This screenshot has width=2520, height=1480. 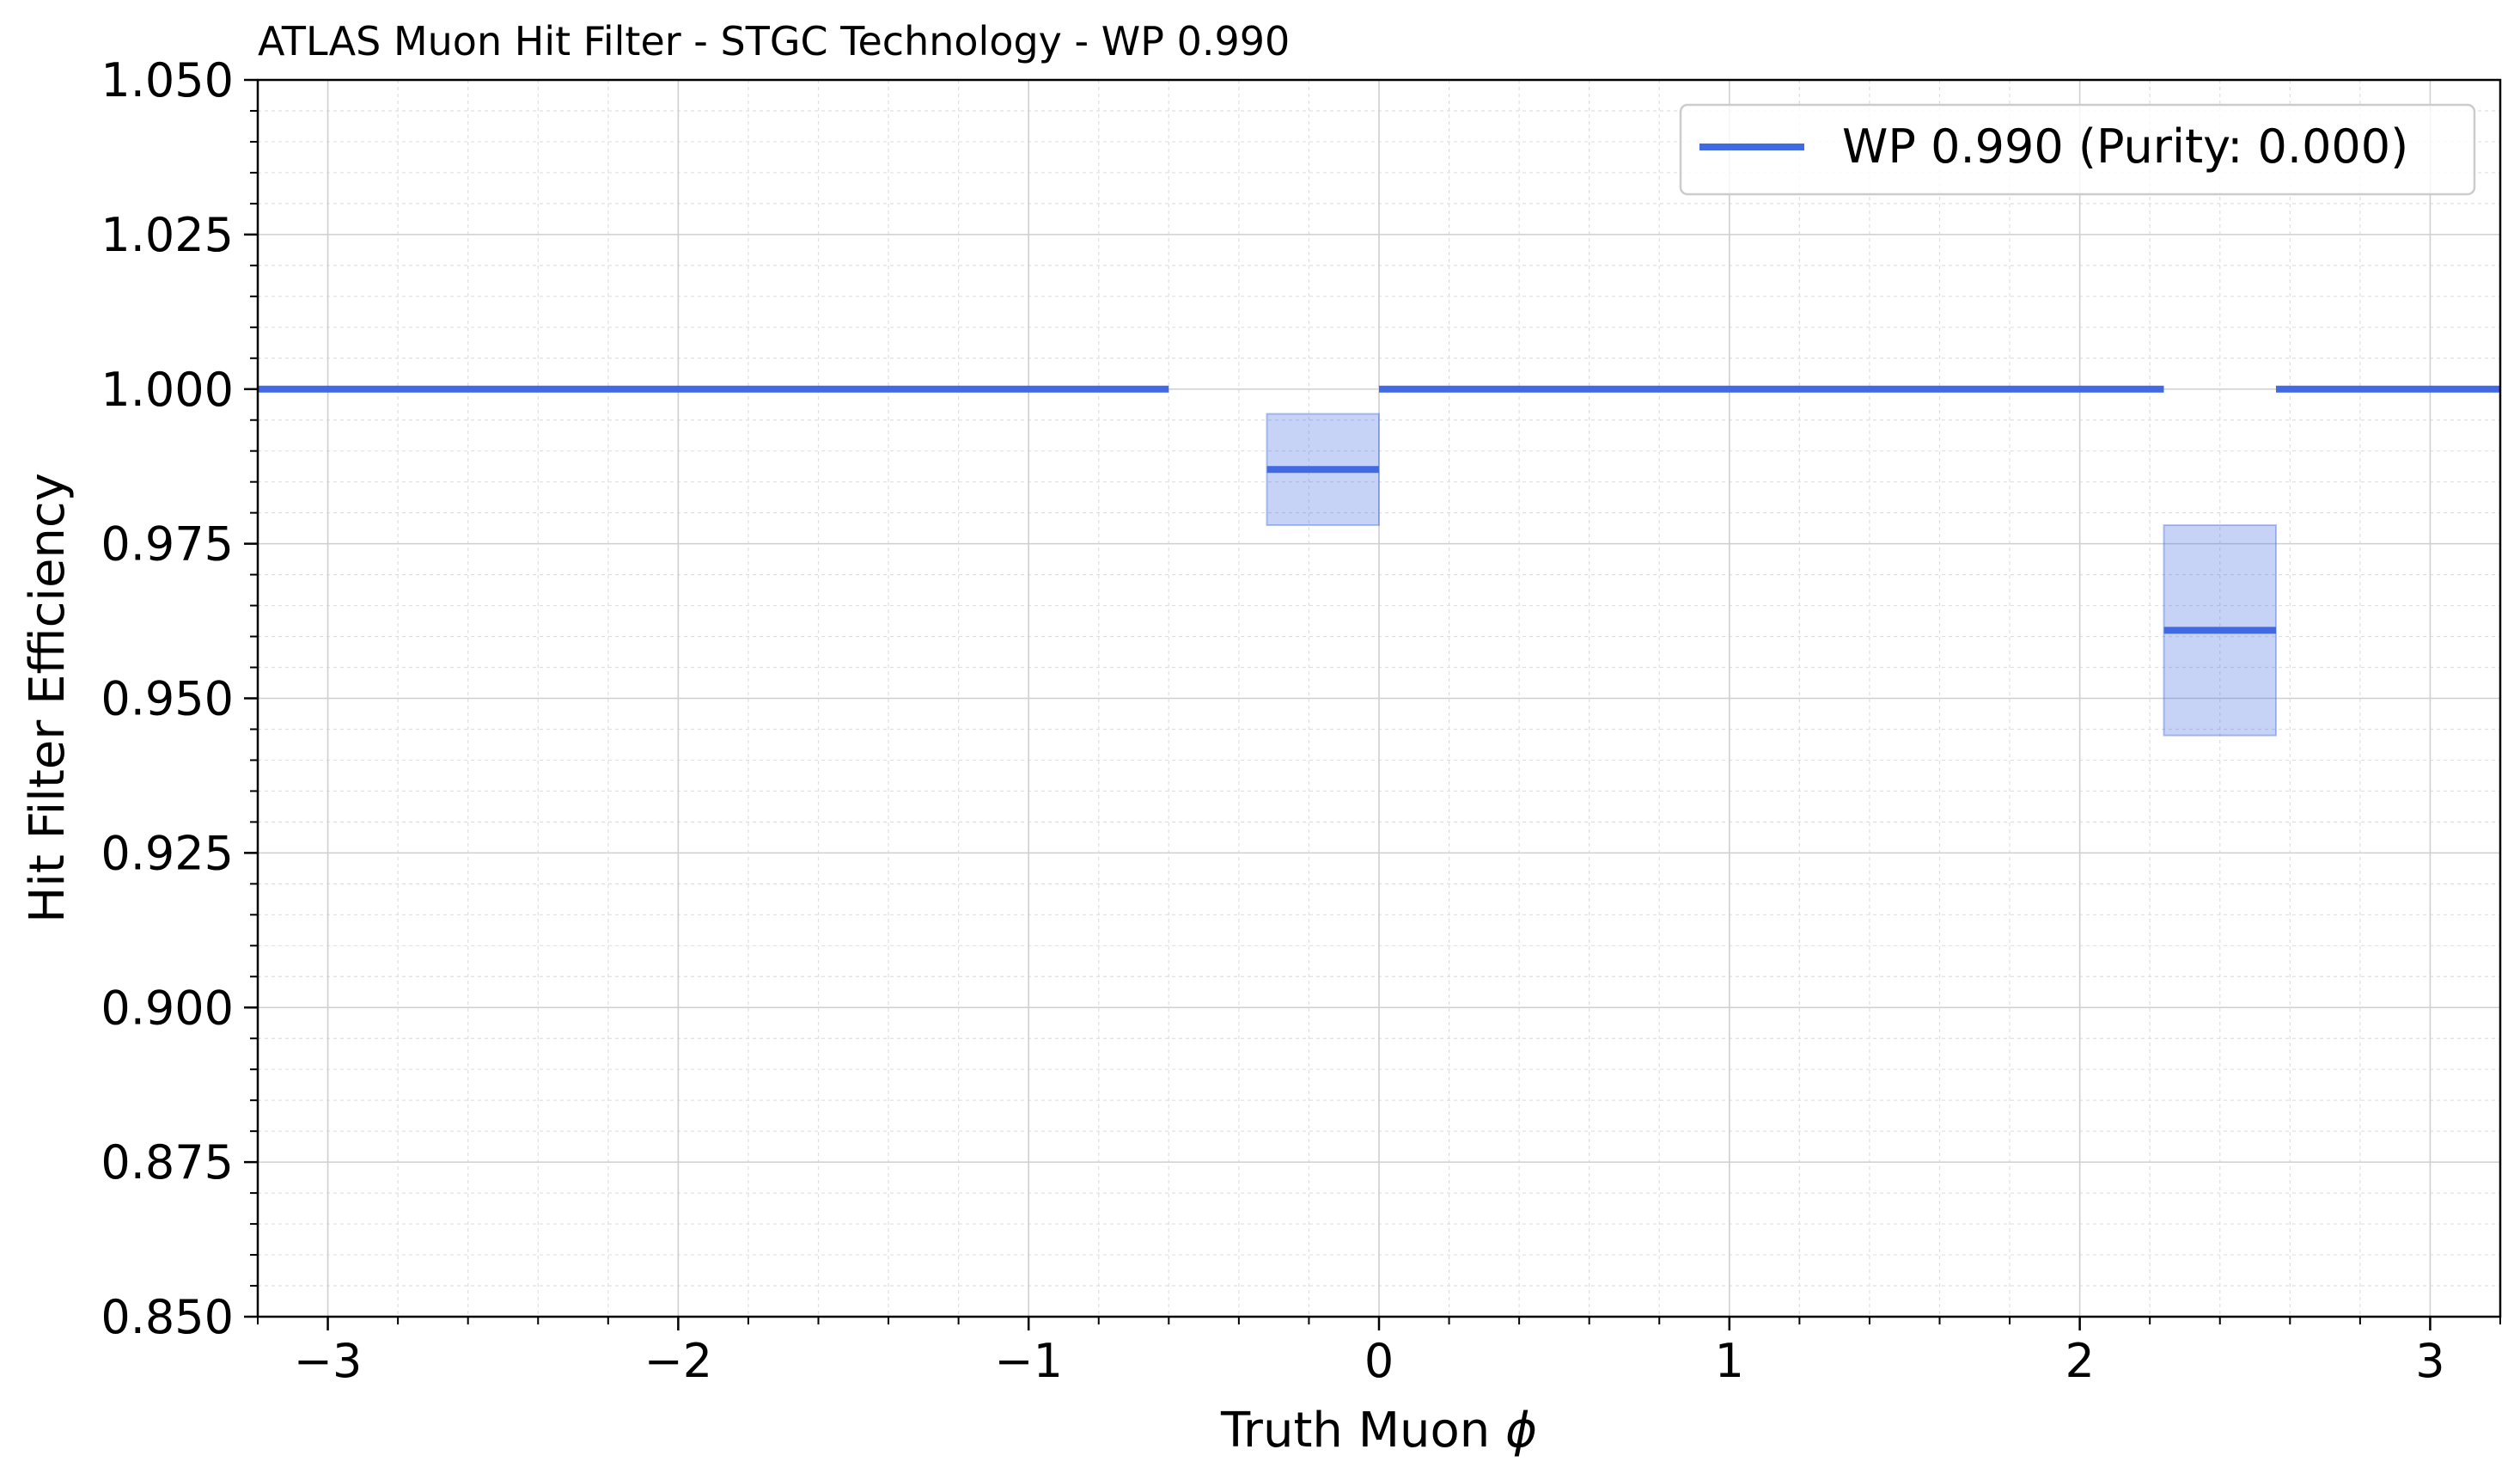 What do you see at coordinates (678, 1361) in the screenshot?
I see `x-tick-label: −2` at bounding box center [678, 1361].